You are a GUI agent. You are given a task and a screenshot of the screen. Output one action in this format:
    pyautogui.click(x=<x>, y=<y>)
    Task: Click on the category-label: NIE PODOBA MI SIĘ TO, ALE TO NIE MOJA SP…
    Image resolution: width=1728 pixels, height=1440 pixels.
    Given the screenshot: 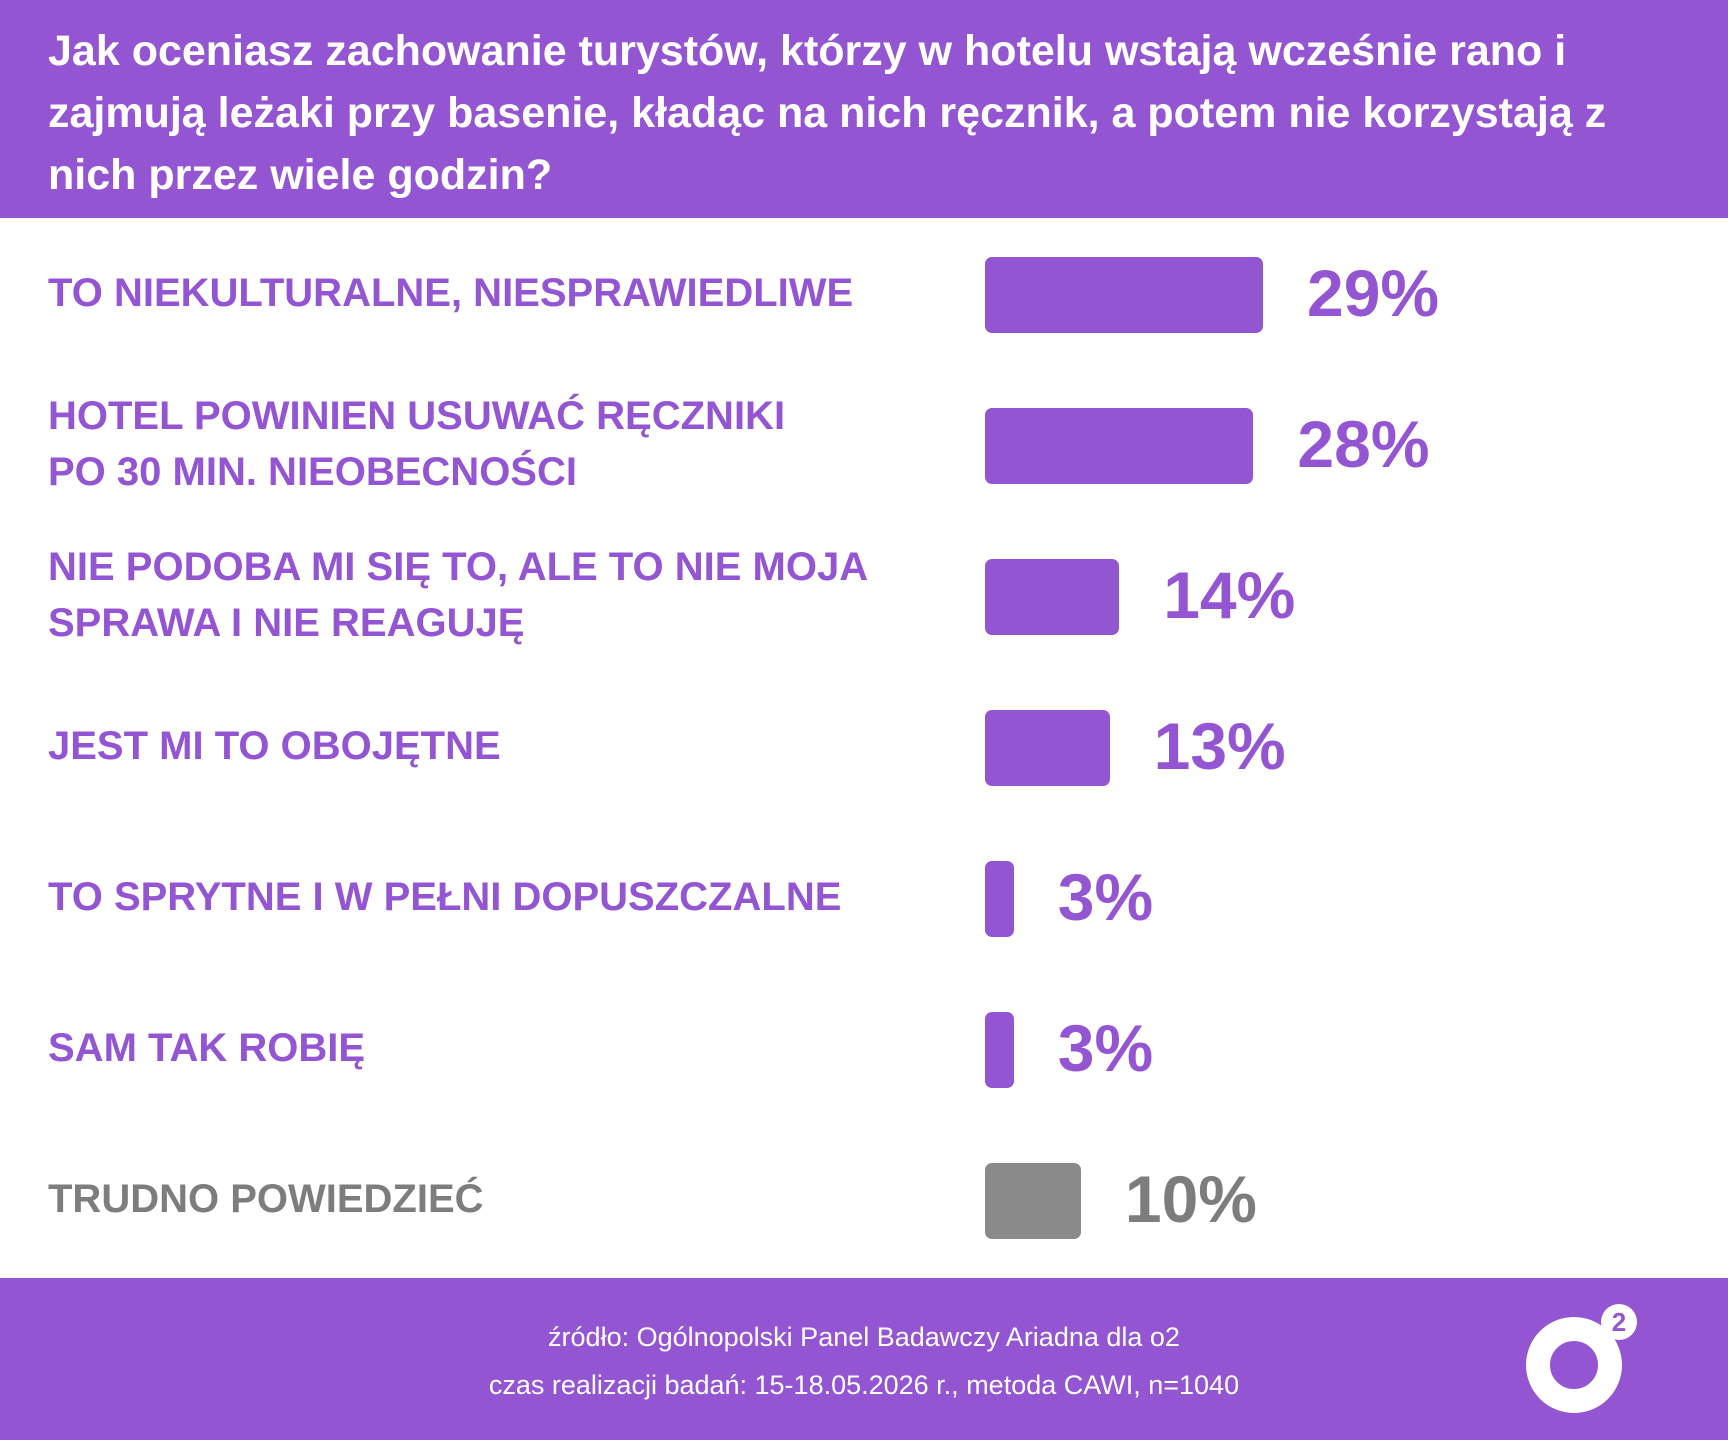 What is the action you would take?
    pyautogui.click(x=458, y=595)
    